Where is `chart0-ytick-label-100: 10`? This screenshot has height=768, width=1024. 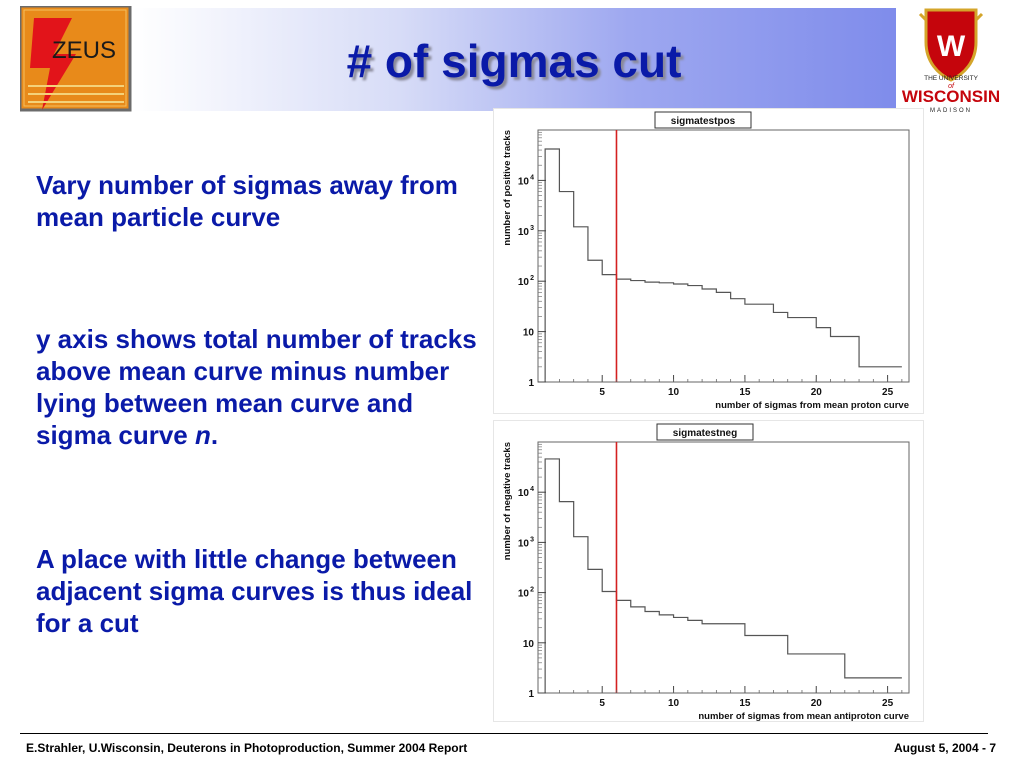
chart0-ytick-label-100: 10 is located at coordinates (524, 282).